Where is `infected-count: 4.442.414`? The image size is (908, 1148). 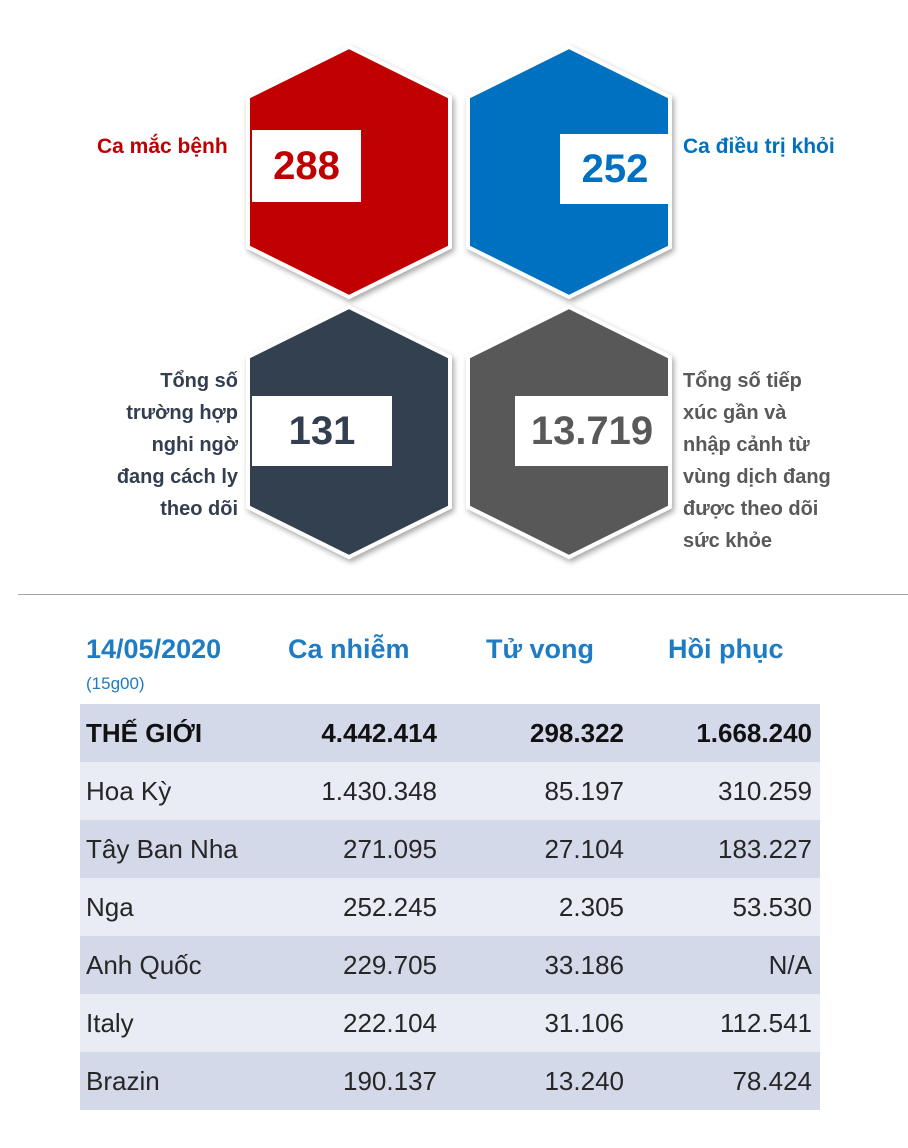
infected-count: 4.442.414 is located at coordinates (379, 732).